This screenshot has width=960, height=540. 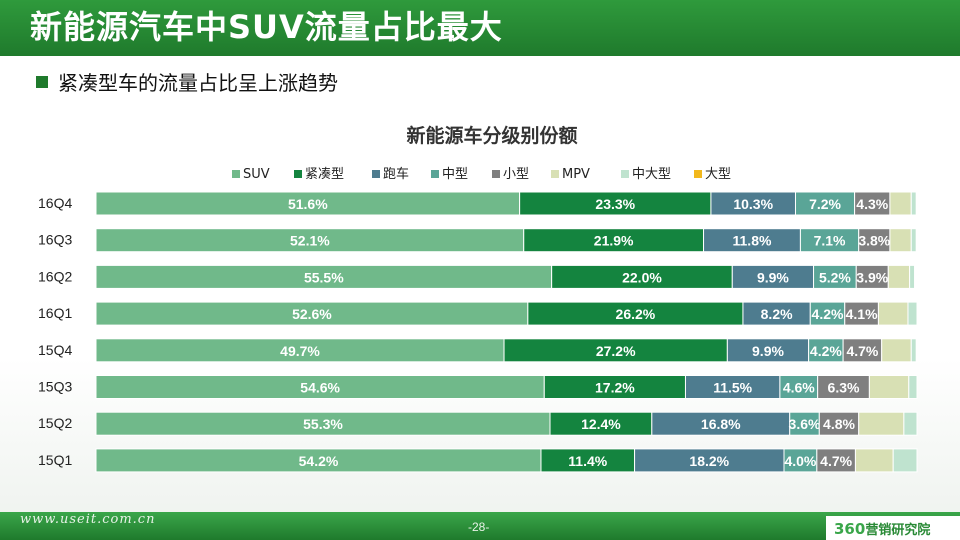 What do you see at coordinates (516, 174) in the screenshot?
I see `legend-label: 小型` at bounding box center [516, 174].